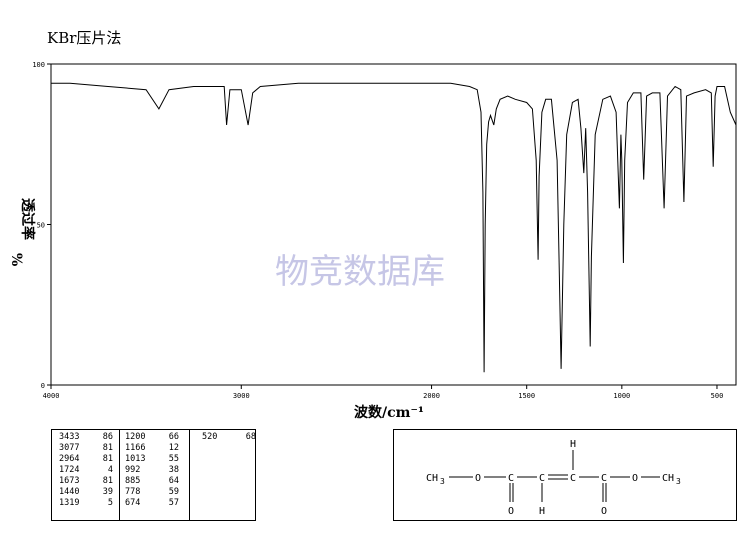 The height and width of the screenshot is (539, 748). Describe the element at coordinates (210, 437) in the screenshot. I see `peak-wavenumber: 520` at that location.